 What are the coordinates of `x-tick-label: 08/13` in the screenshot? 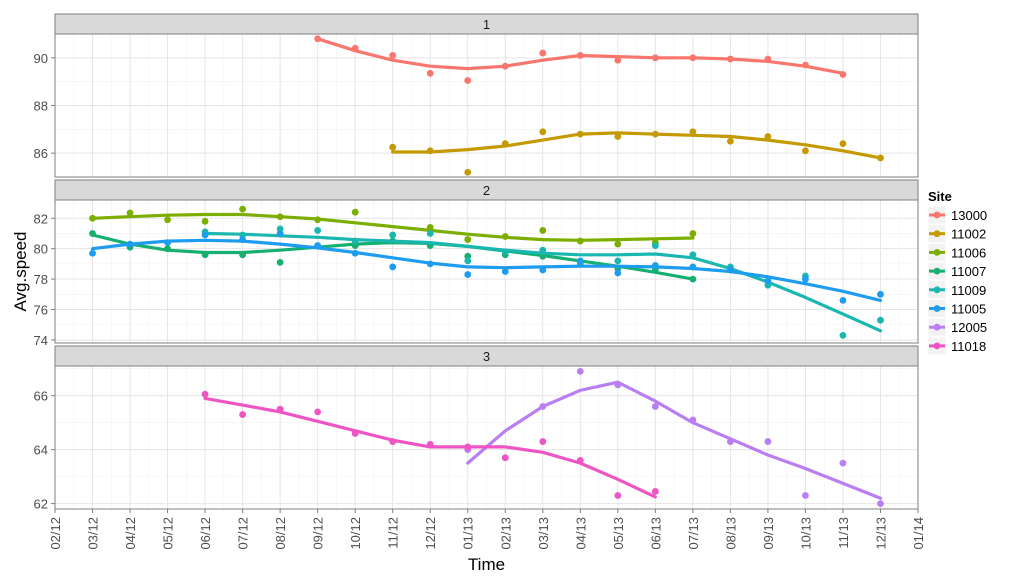 It's located at (730, 533).